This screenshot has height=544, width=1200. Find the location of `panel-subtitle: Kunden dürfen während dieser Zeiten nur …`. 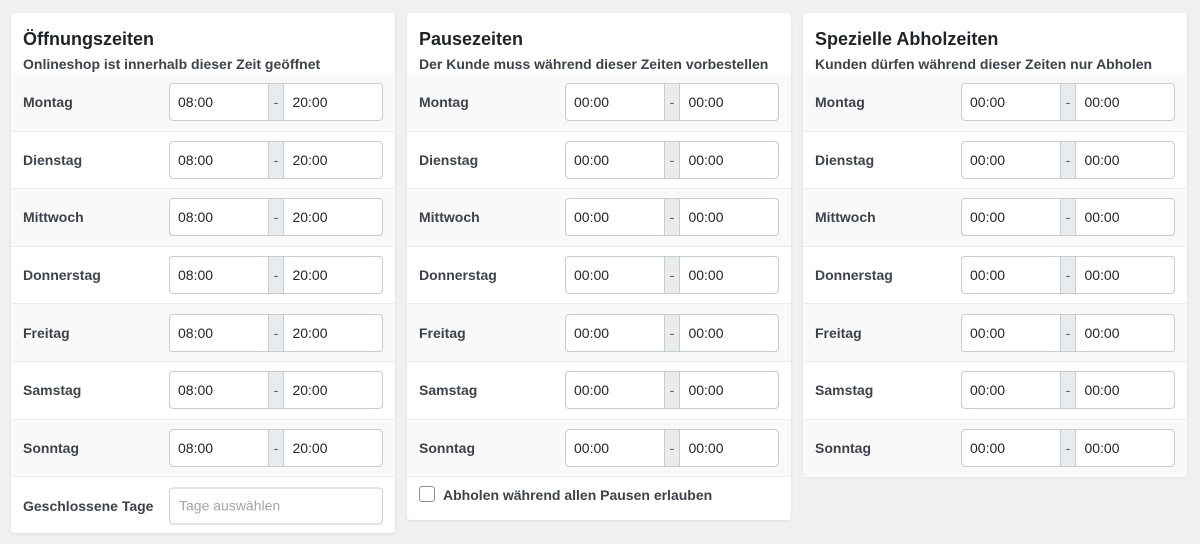

panel-subtitle: Kunden dürfen während dieser Zeiten nur … is located at coordinates (984, 64).